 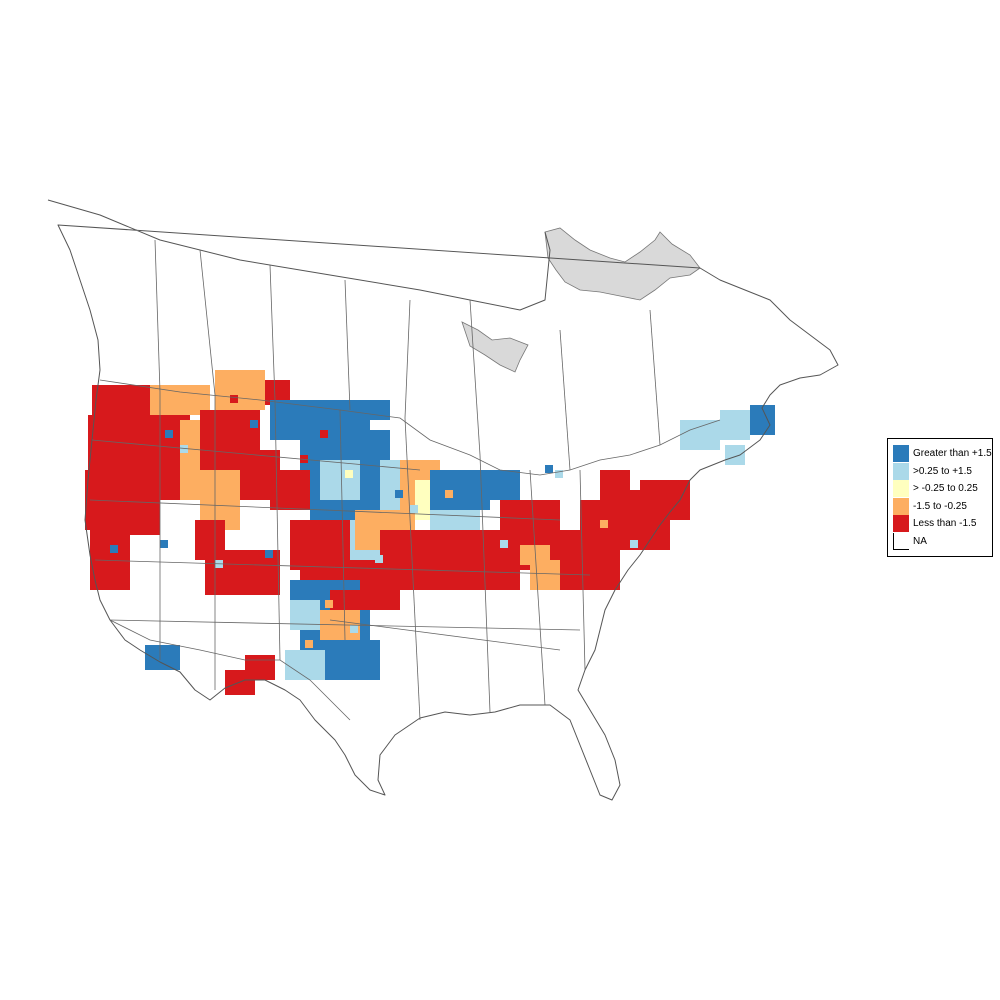 What do you see at coordinates (952, 454) in the screenshot?
I see `legend-label: Greater than +1.5` at bounding box center [952, 454].